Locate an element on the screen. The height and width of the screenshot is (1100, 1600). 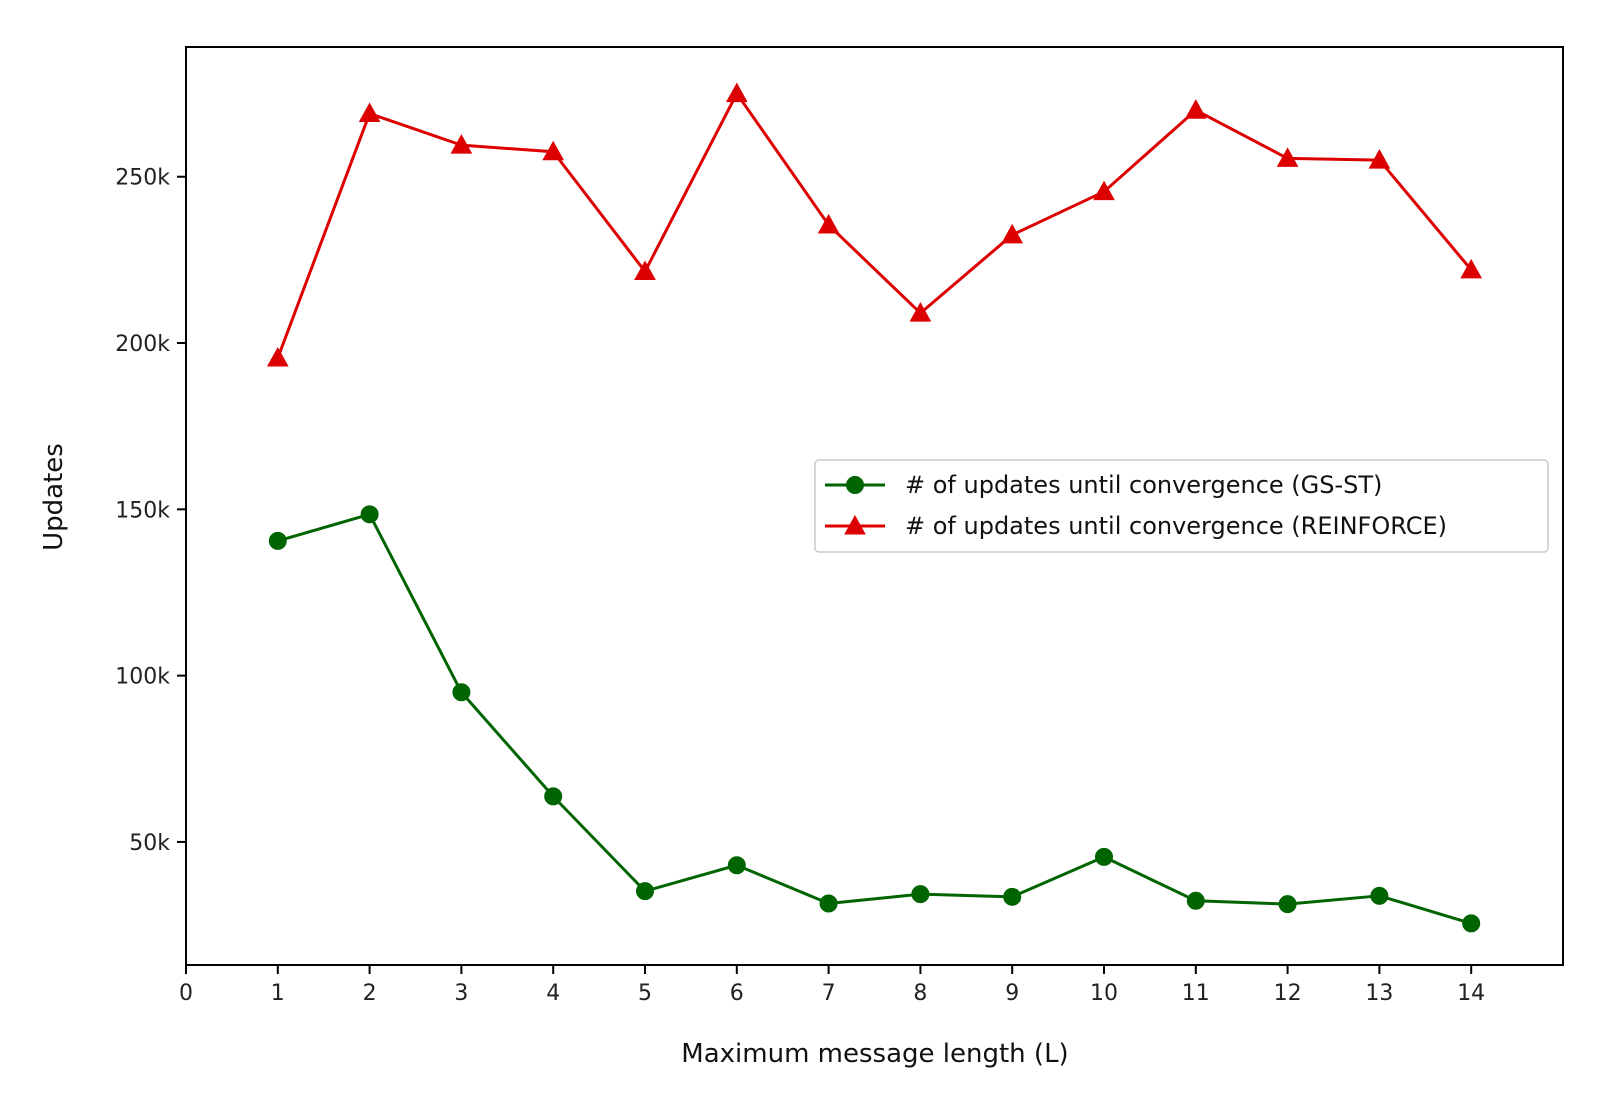
y-tick-label: 250k is located at coordinates (142, 178).